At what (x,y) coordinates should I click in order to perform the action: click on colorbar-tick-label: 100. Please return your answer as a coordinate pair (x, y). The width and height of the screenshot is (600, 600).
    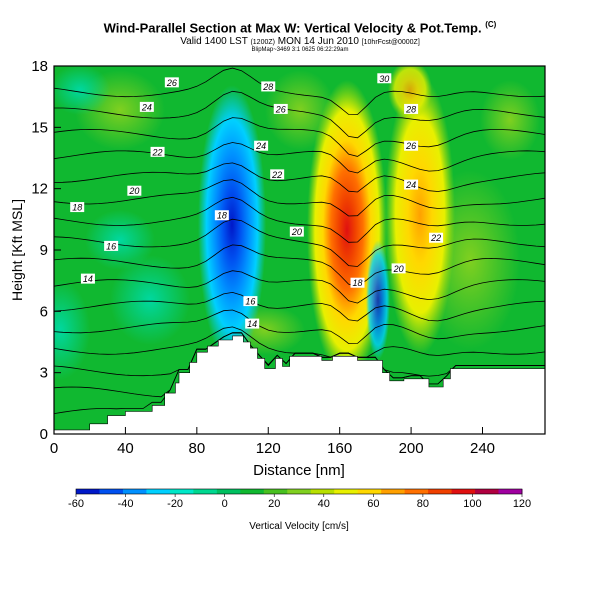
    Looking at the image, I should click on (472, 504).